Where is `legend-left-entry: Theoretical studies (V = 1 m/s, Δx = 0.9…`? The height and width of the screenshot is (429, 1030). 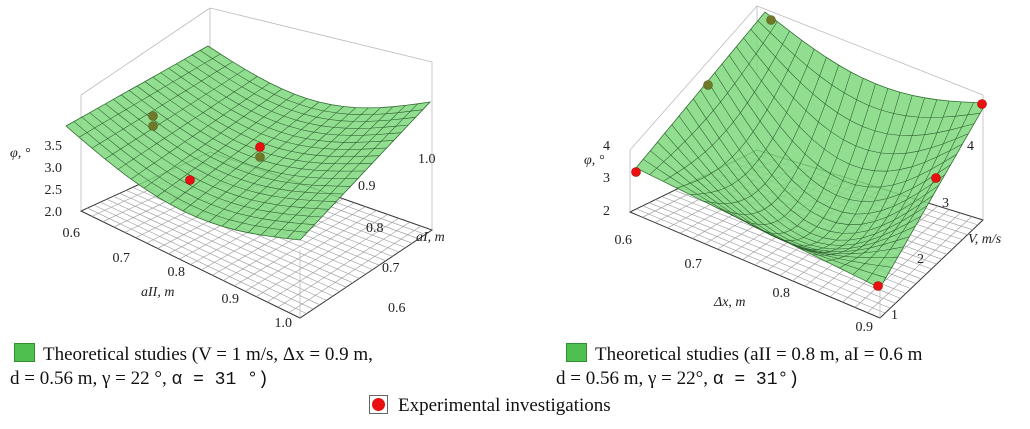 legend-left-entry: Theoretical studies (V = 1 m/s, Δx = 0.9… is located at coordinates (193, 354).